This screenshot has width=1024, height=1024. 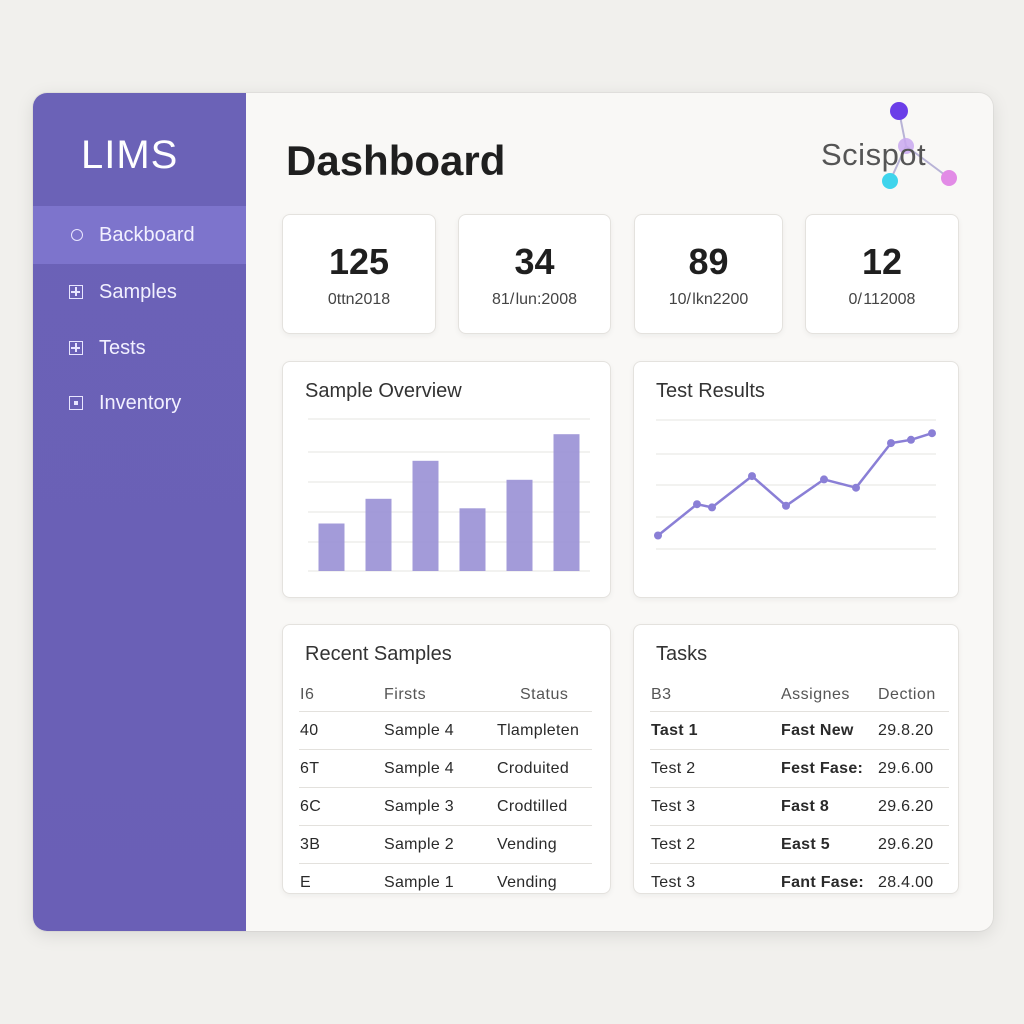 What do you see at coordinates (307, 694) in the screenshot?
I see `column-header: I6` at bounding box center [307, 694].